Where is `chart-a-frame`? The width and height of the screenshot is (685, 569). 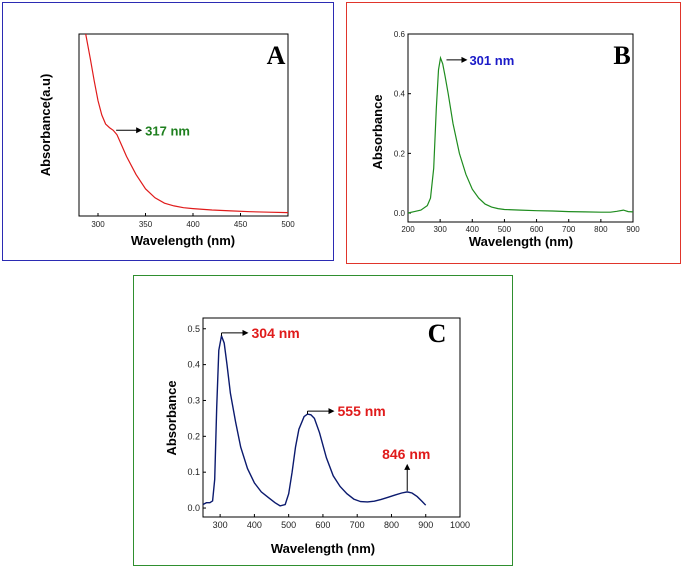
chart-a-frame is located at coordinates (183, 125).